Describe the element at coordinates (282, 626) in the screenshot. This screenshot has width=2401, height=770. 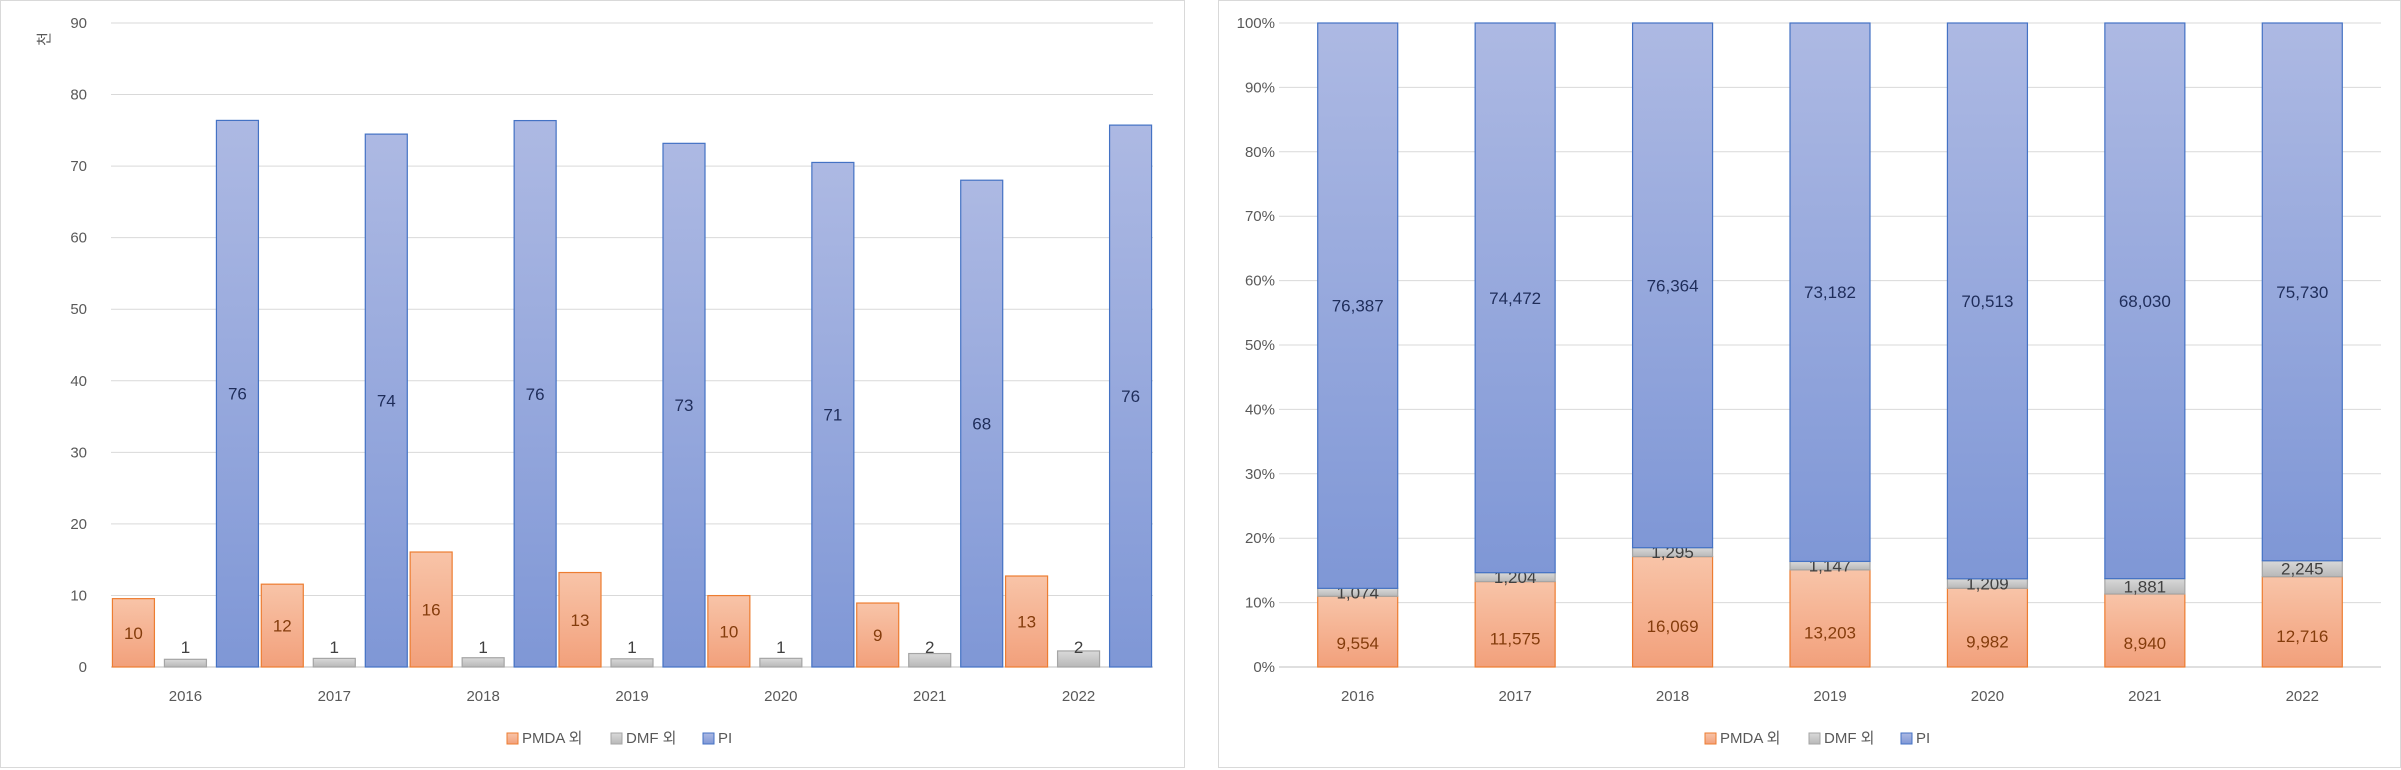
I see `data-label-pmda: 12` at that location.